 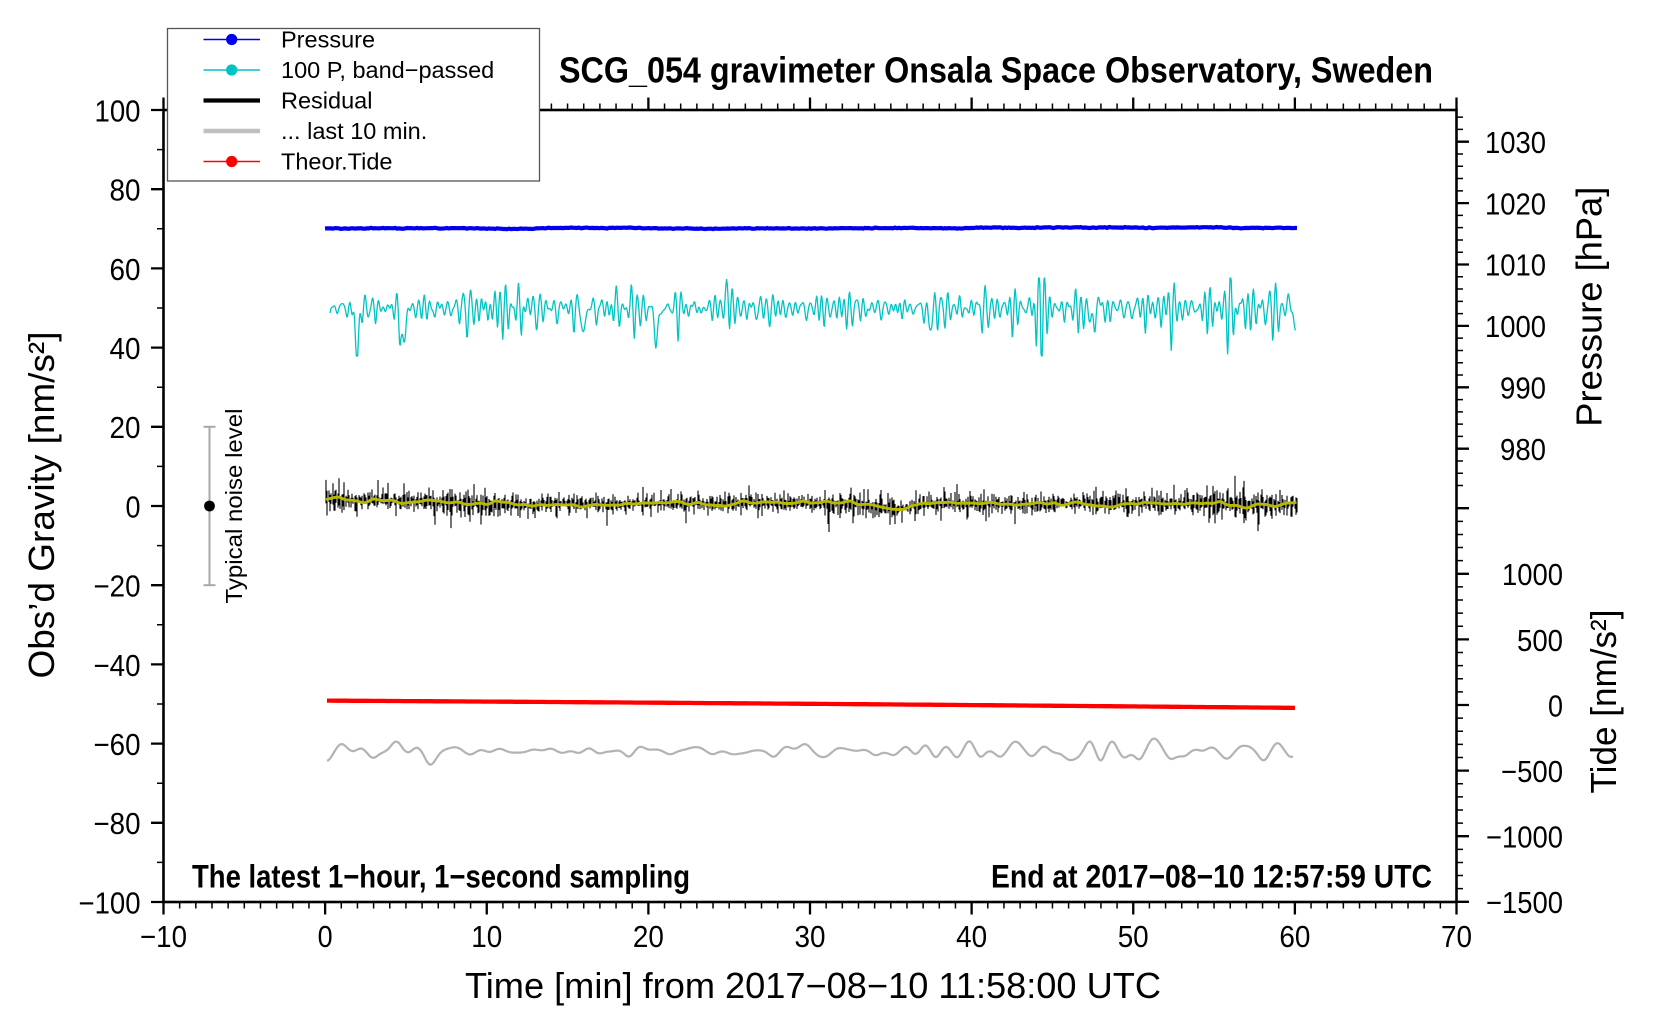 I want to click on svg-text: −500, so click(x=1532, y=772).